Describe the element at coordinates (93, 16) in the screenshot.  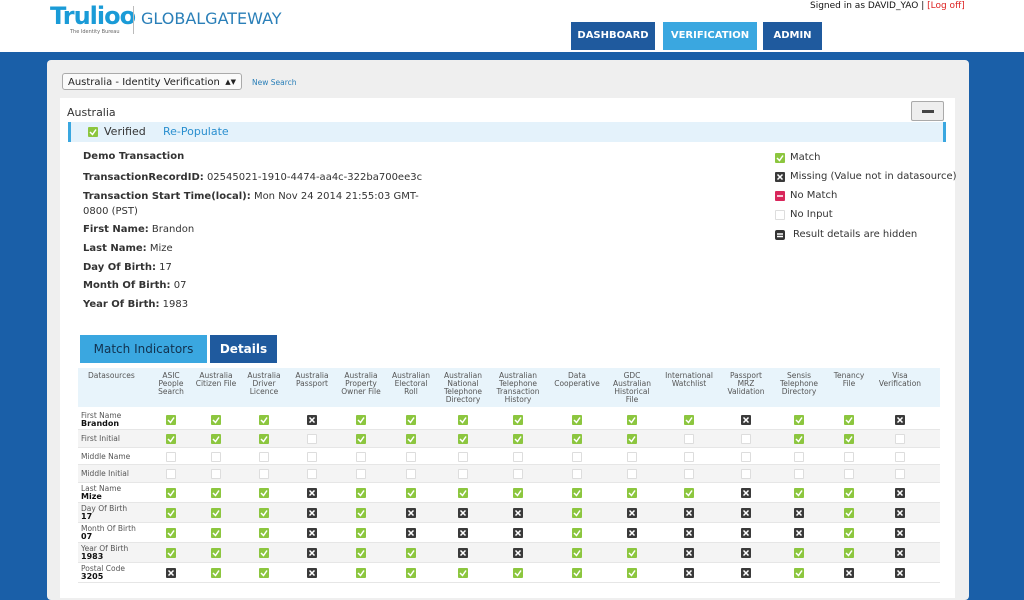
I see `logo: Trulioo` at that location.